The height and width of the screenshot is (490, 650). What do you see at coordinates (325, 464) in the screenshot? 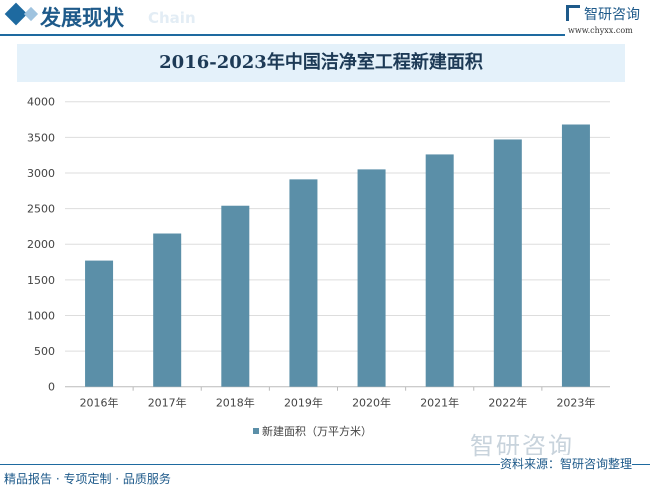
I see `footer-divider` at bounding box center [325, 464].